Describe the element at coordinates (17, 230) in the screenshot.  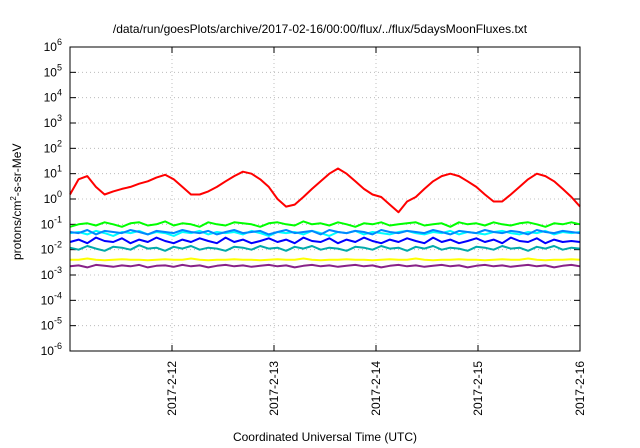
I see `y-axis-label-part: protons/cm` at that location.